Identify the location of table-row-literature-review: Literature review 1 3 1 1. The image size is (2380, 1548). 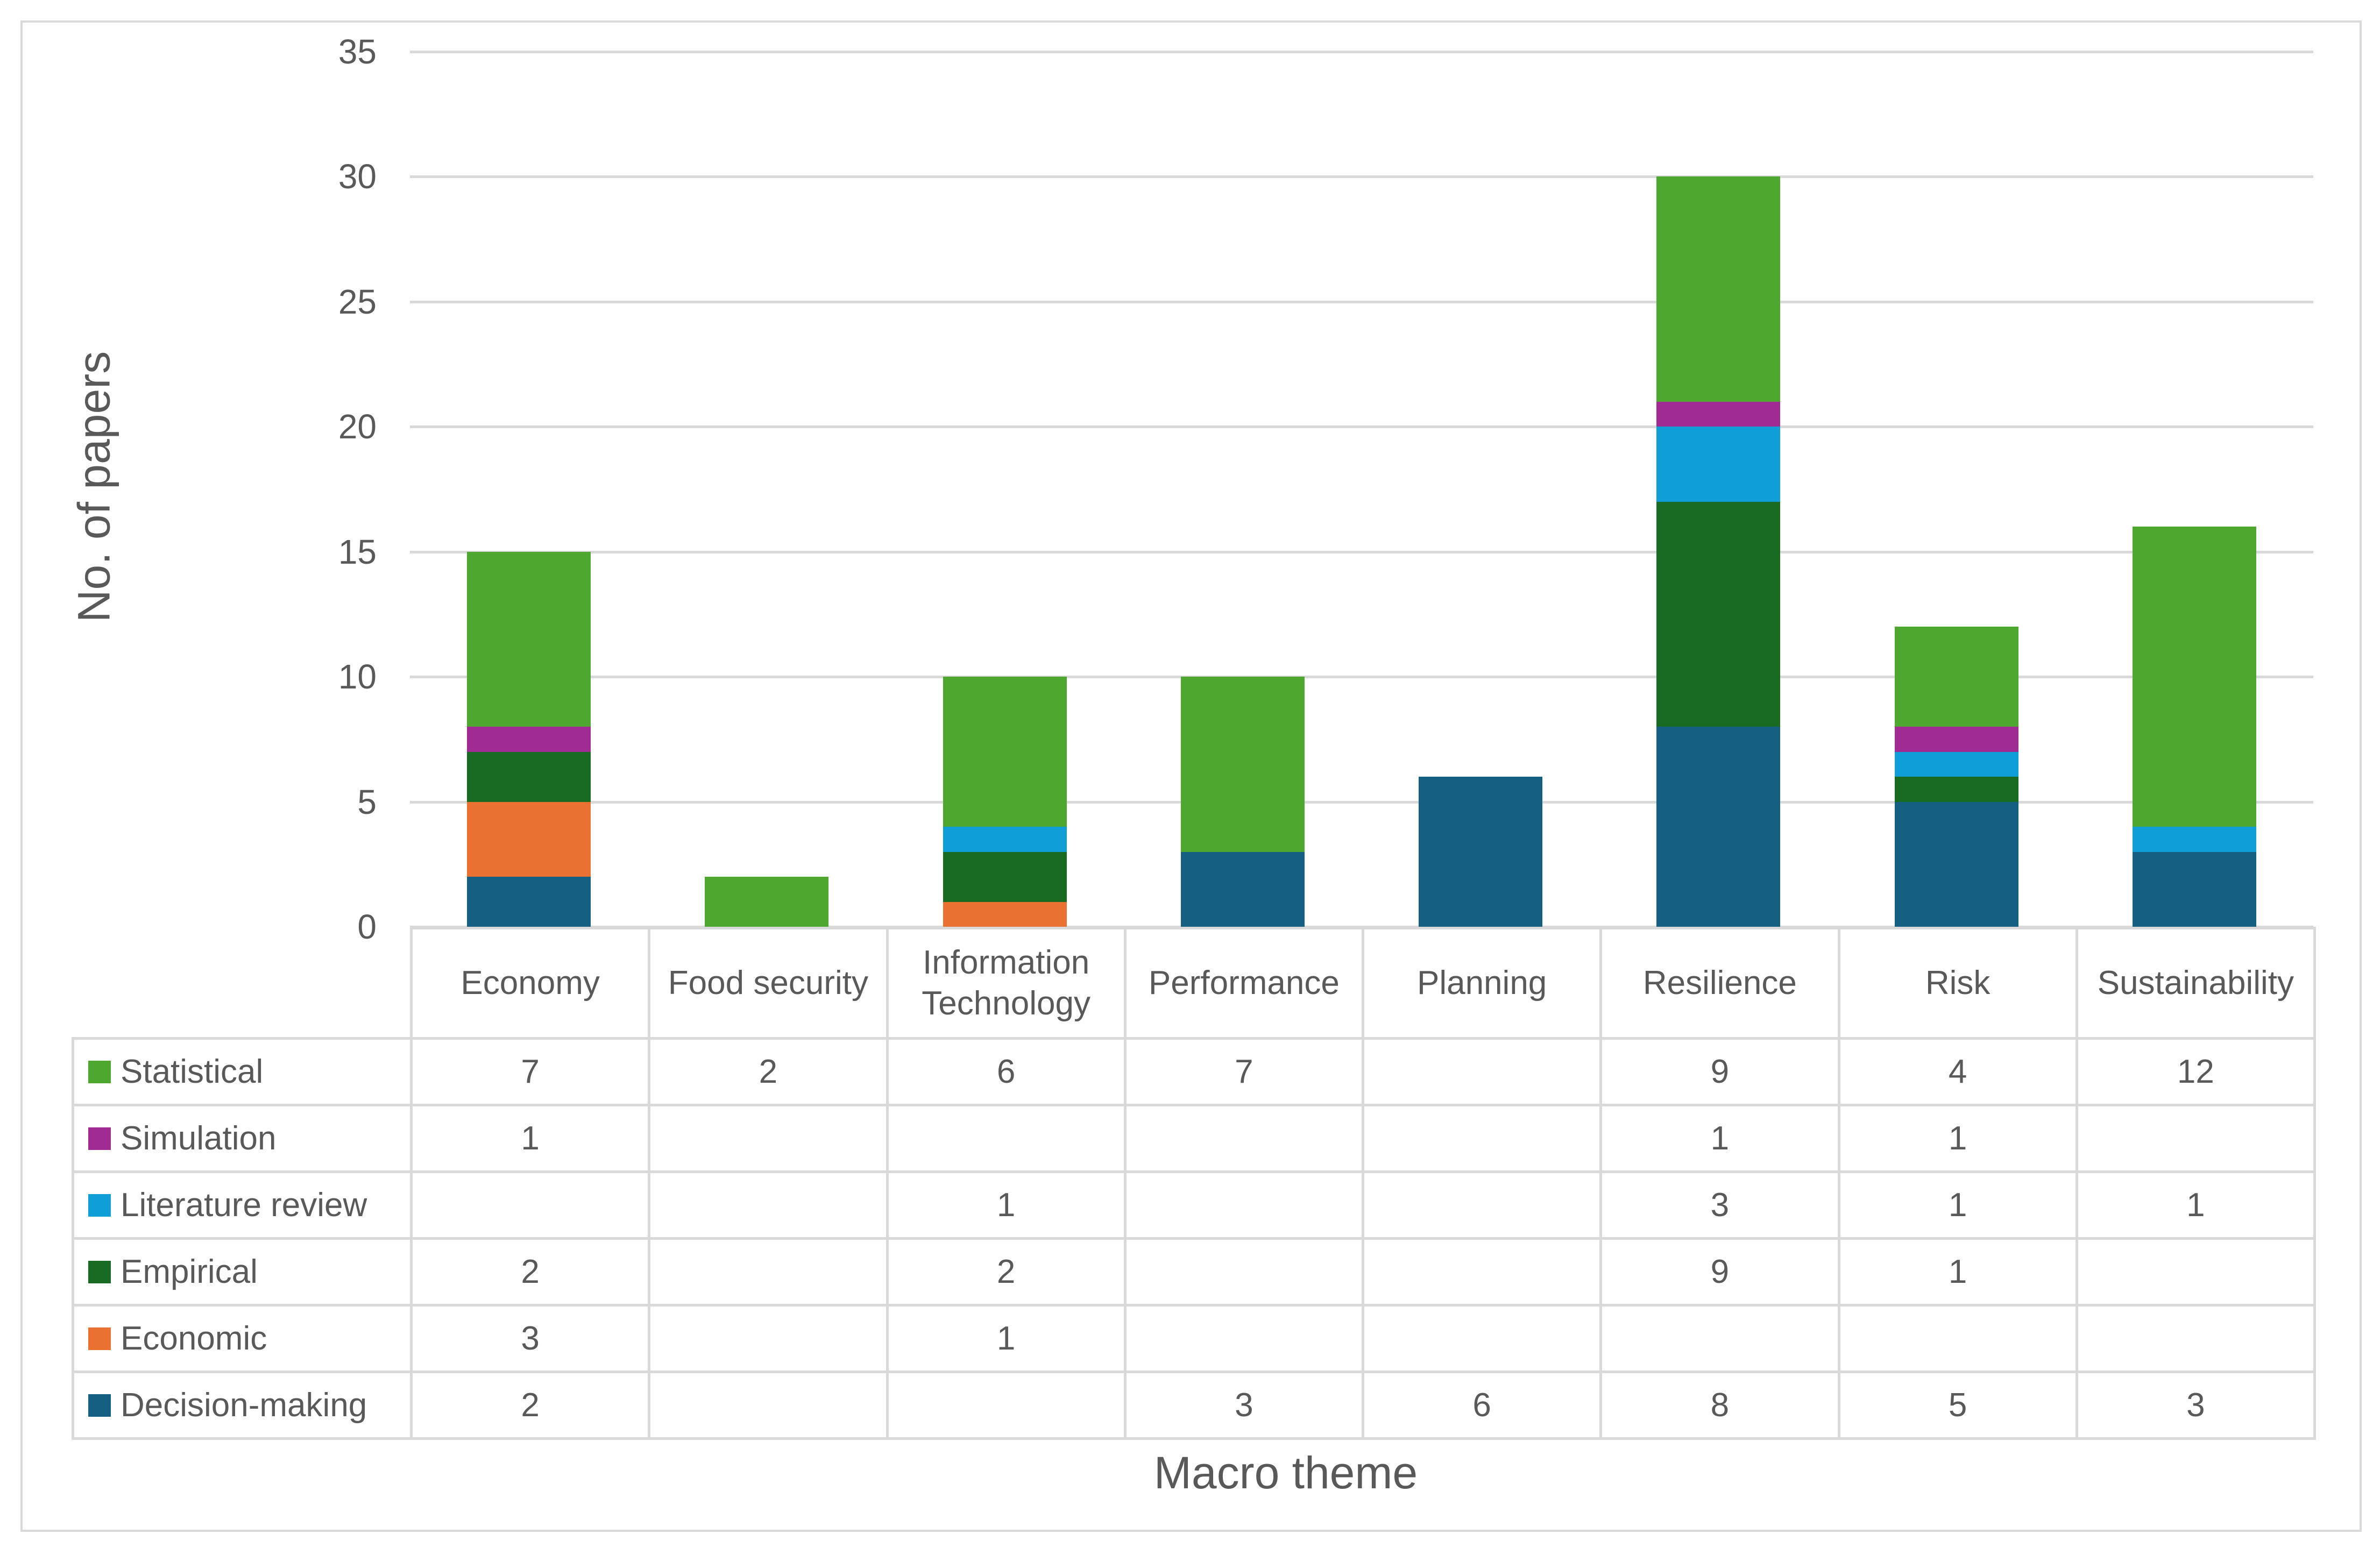
(1194, 1205).